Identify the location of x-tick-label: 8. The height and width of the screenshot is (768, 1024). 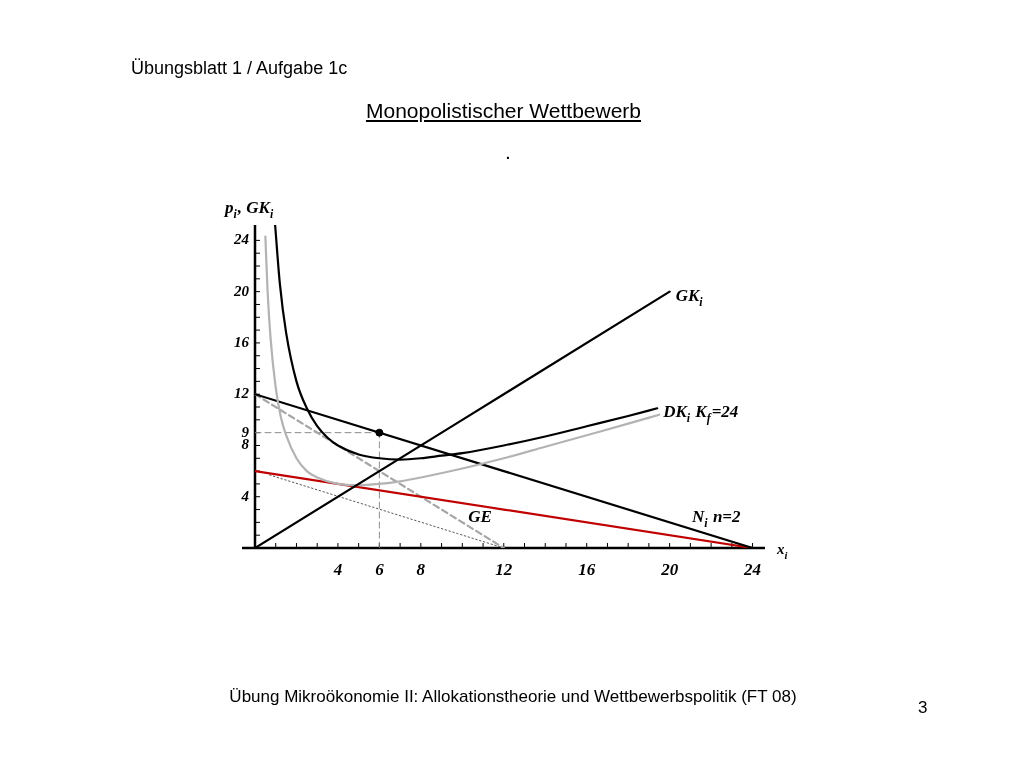
(421, 569).